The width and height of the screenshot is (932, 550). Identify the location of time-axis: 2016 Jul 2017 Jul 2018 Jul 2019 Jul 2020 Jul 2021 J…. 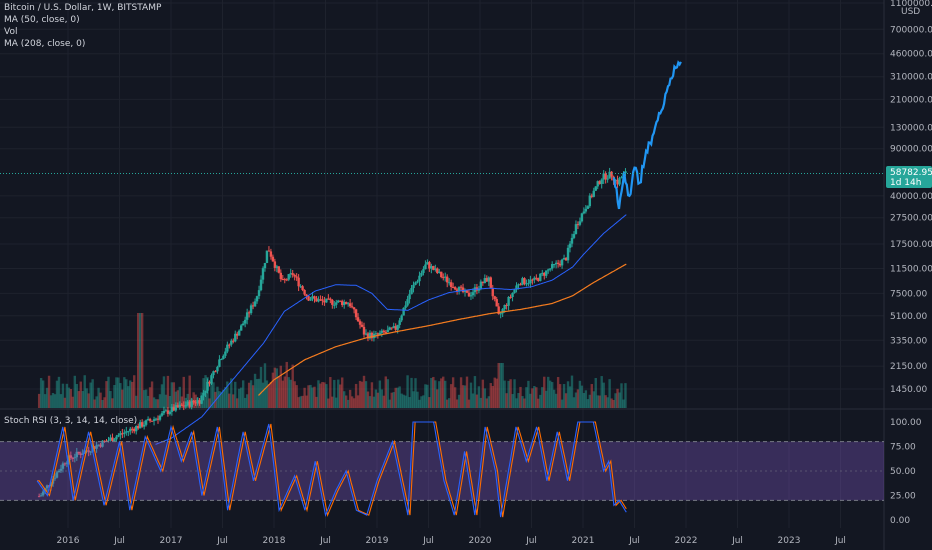
(451, 541).